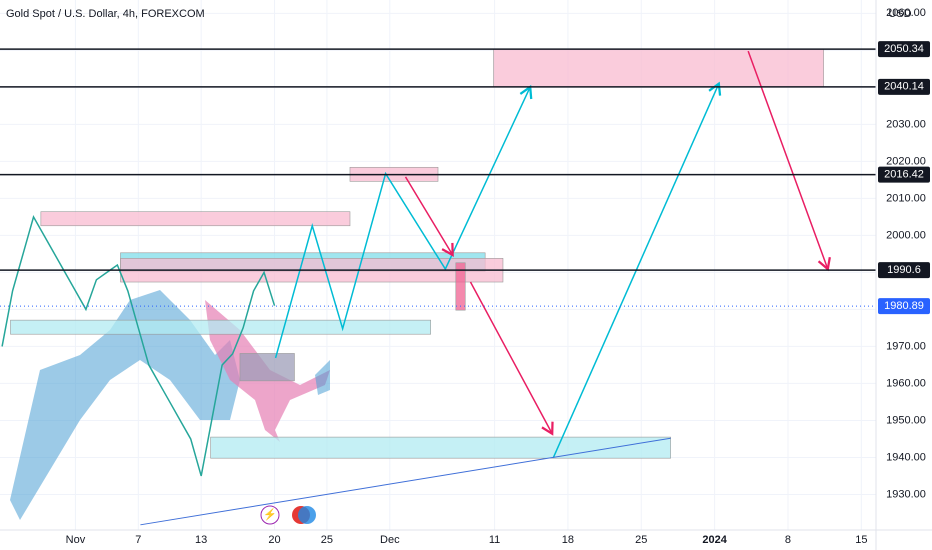  Describe the element at coordinates (906, 235) in the screenshot. I see `y-tick-label: 2000.00` at that location.